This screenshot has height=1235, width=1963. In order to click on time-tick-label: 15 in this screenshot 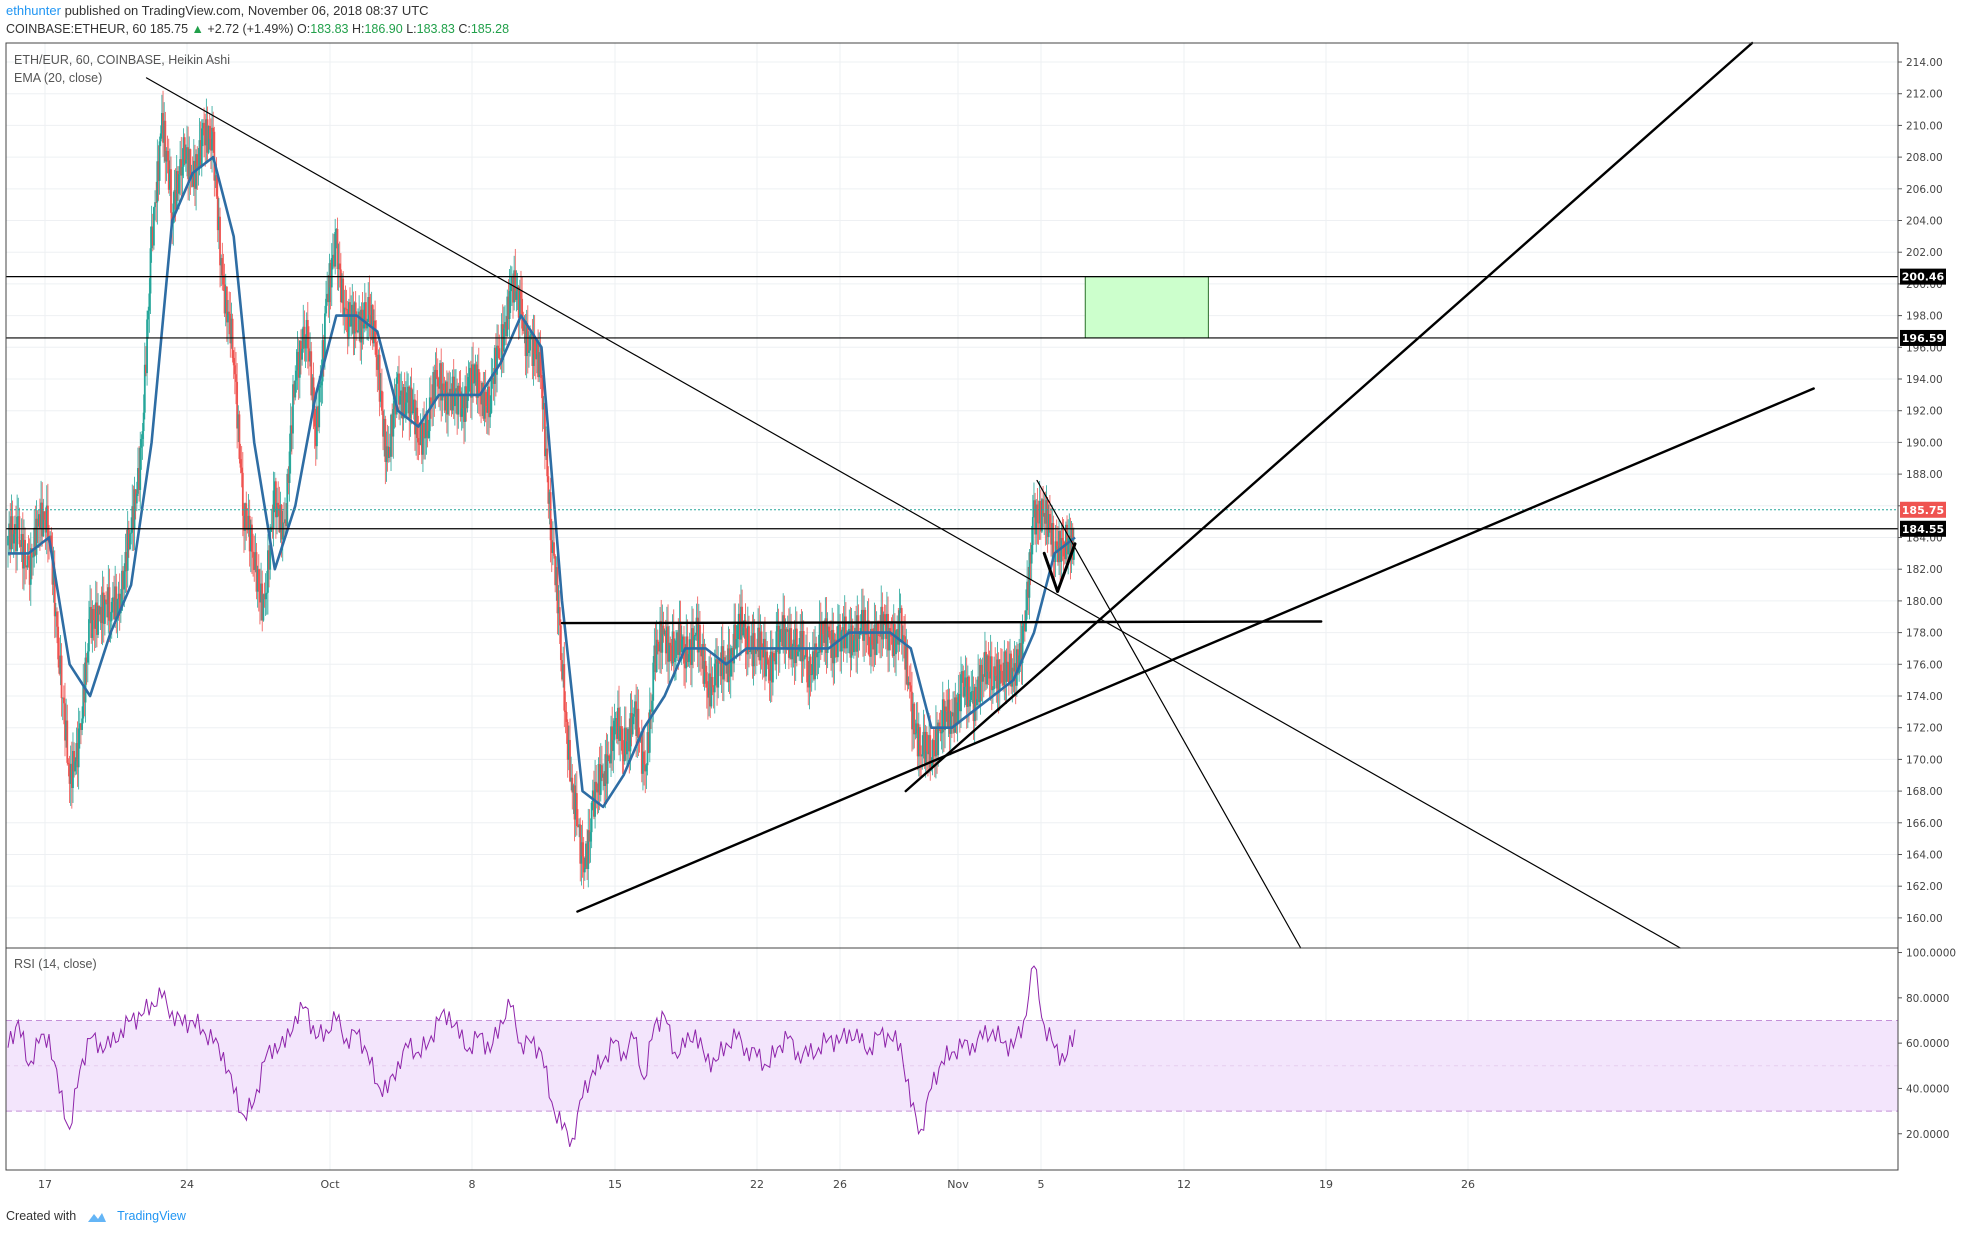, I will do `click(615, 1184)`.